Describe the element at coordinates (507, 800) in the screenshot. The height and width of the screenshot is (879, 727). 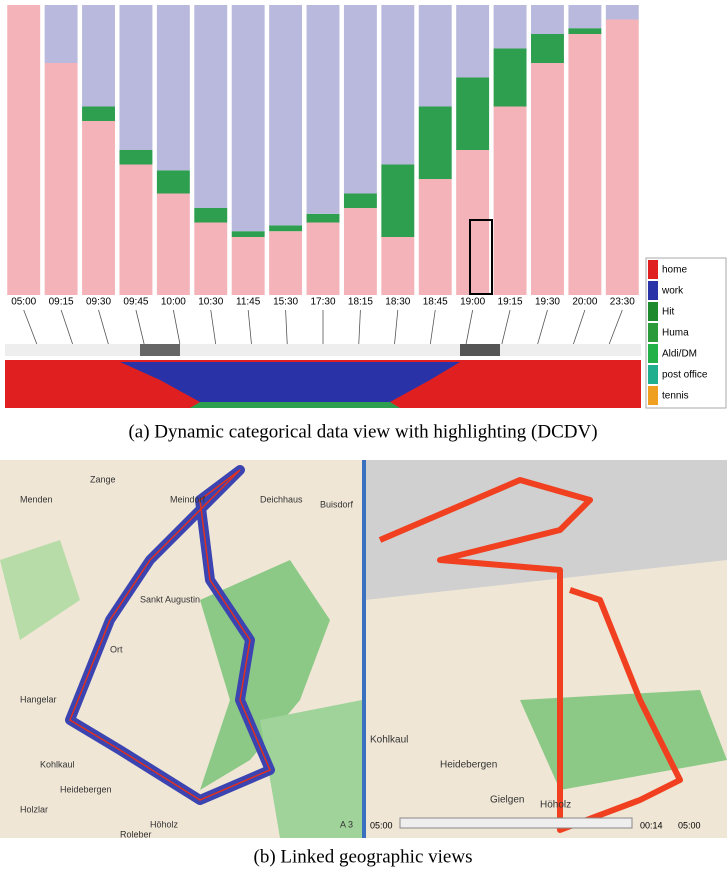
I see `map-label: Gielgen` at that location.